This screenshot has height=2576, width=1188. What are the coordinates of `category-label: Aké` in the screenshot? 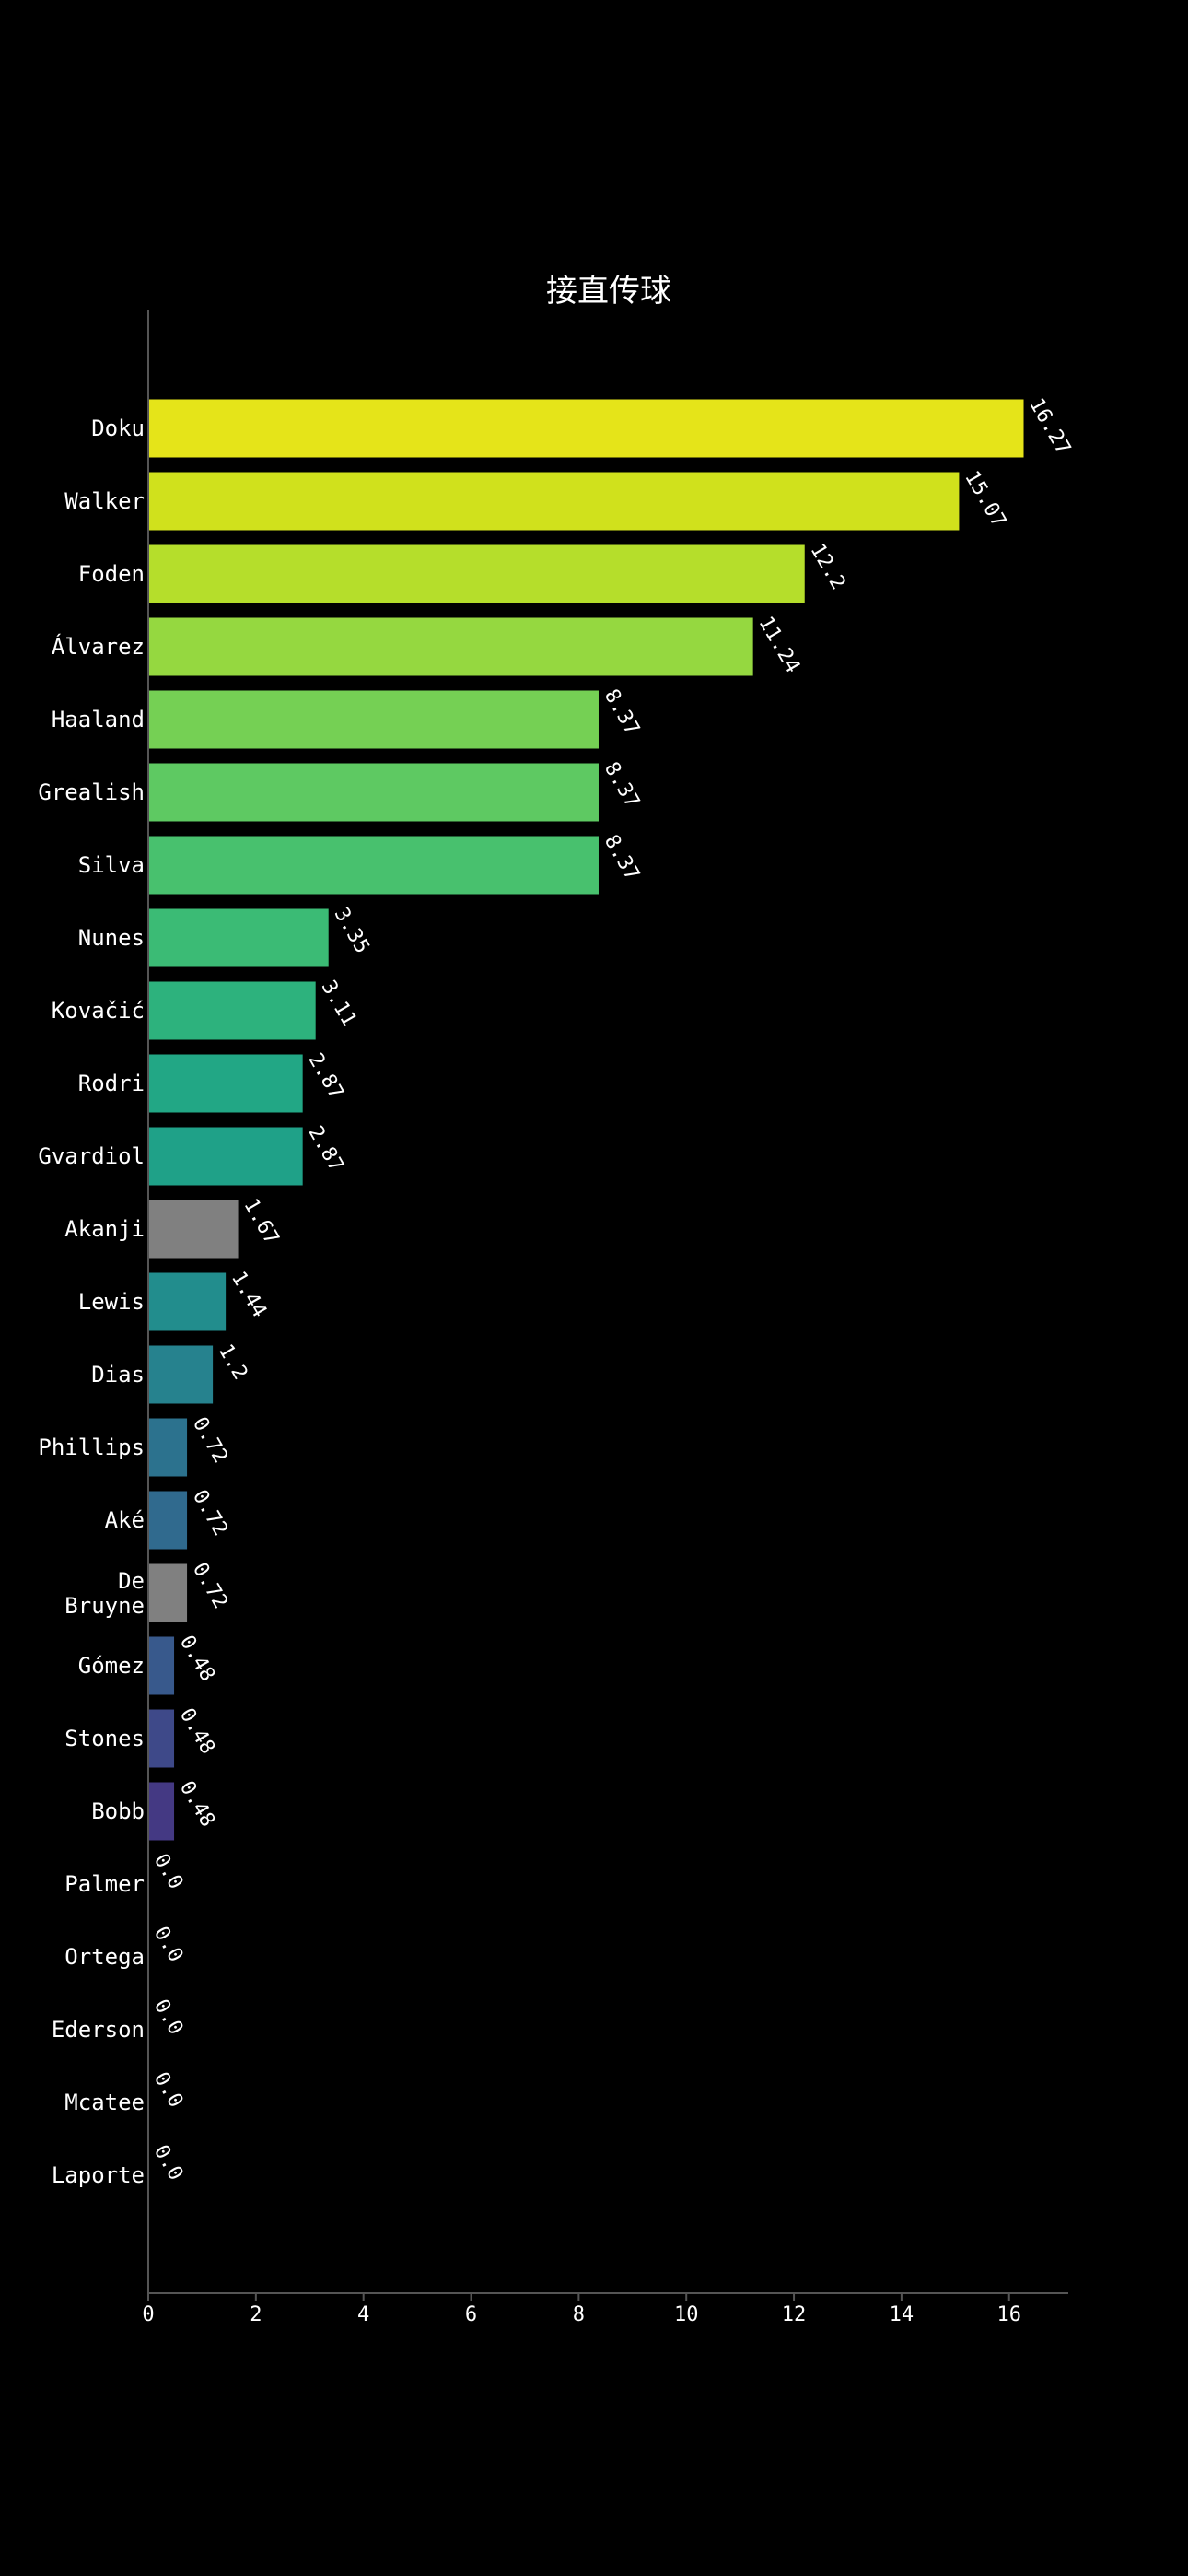 It's located at (125, 1520).